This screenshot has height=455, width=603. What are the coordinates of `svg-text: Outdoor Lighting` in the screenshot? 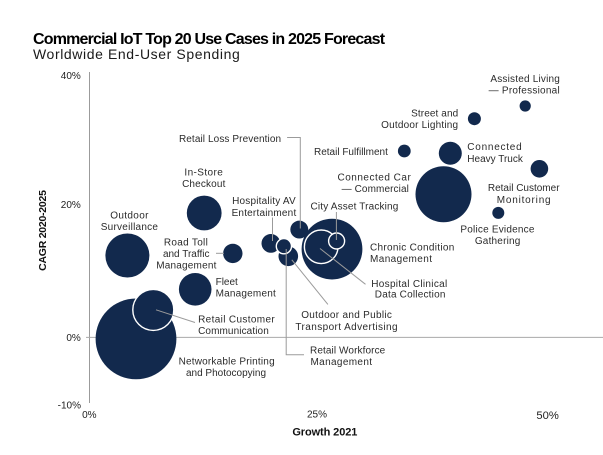 It's located at (419, 125).